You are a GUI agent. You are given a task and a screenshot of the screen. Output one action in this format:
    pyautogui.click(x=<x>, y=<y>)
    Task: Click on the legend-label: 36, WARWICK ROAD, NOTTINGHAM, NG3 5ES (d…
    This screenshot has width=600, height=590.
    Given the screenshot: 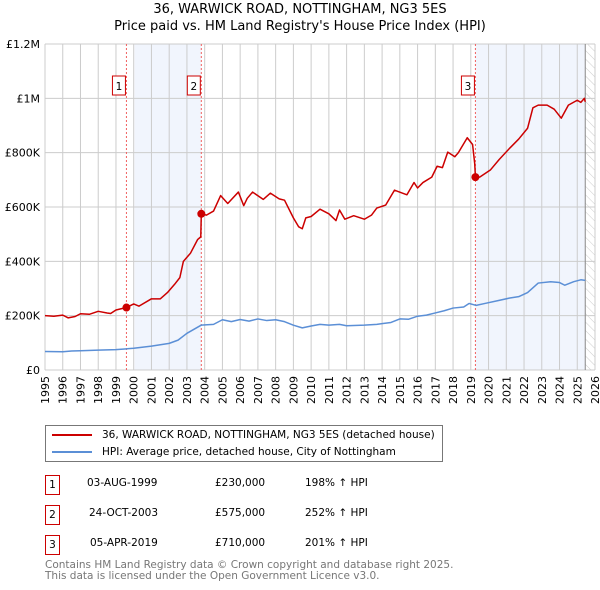 What is the action you would take?
    pyautogui.click(x=268, y=435)
    